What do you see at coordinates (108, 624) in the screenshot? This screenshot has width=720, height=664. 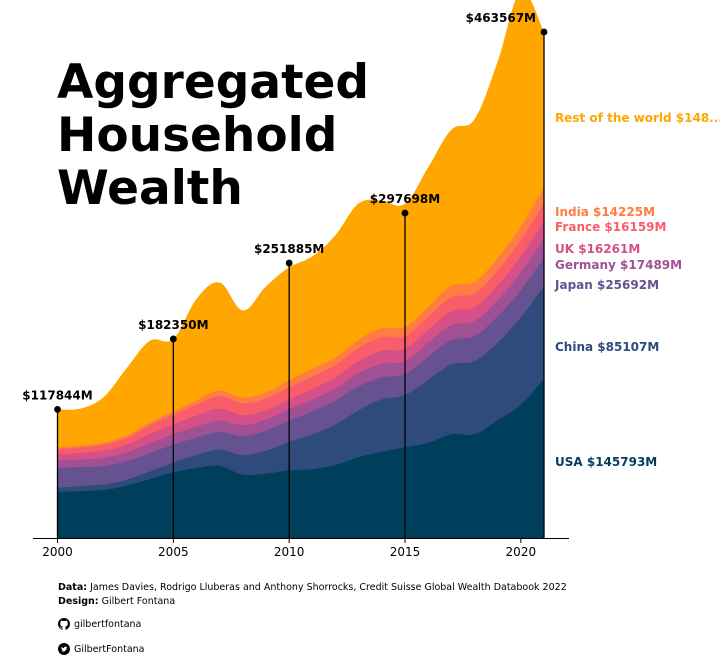 I see `github-handle: gilbertfontana` at bounding box center [108, 624].